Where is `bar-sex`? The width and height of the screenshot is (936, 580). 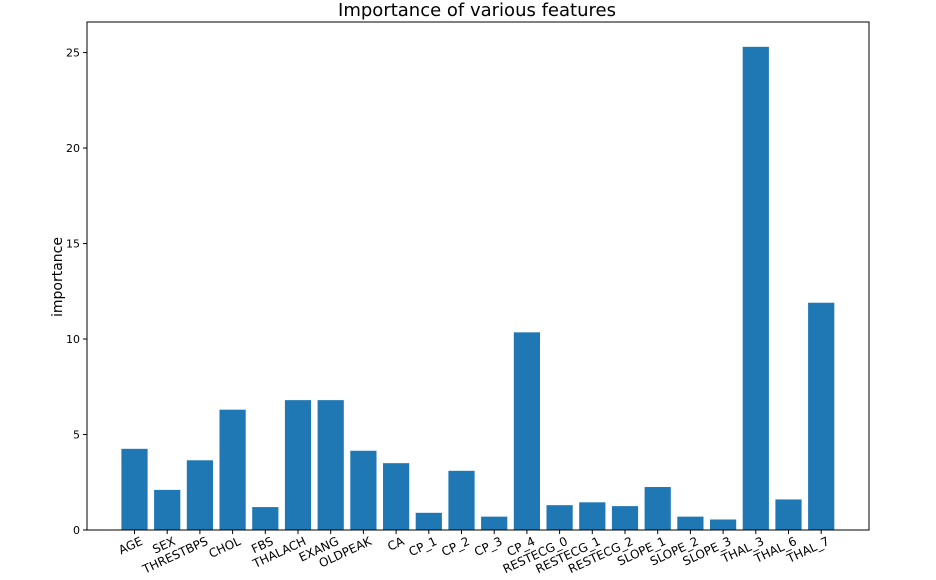 bar-sex is located at coordinates (167, 509).